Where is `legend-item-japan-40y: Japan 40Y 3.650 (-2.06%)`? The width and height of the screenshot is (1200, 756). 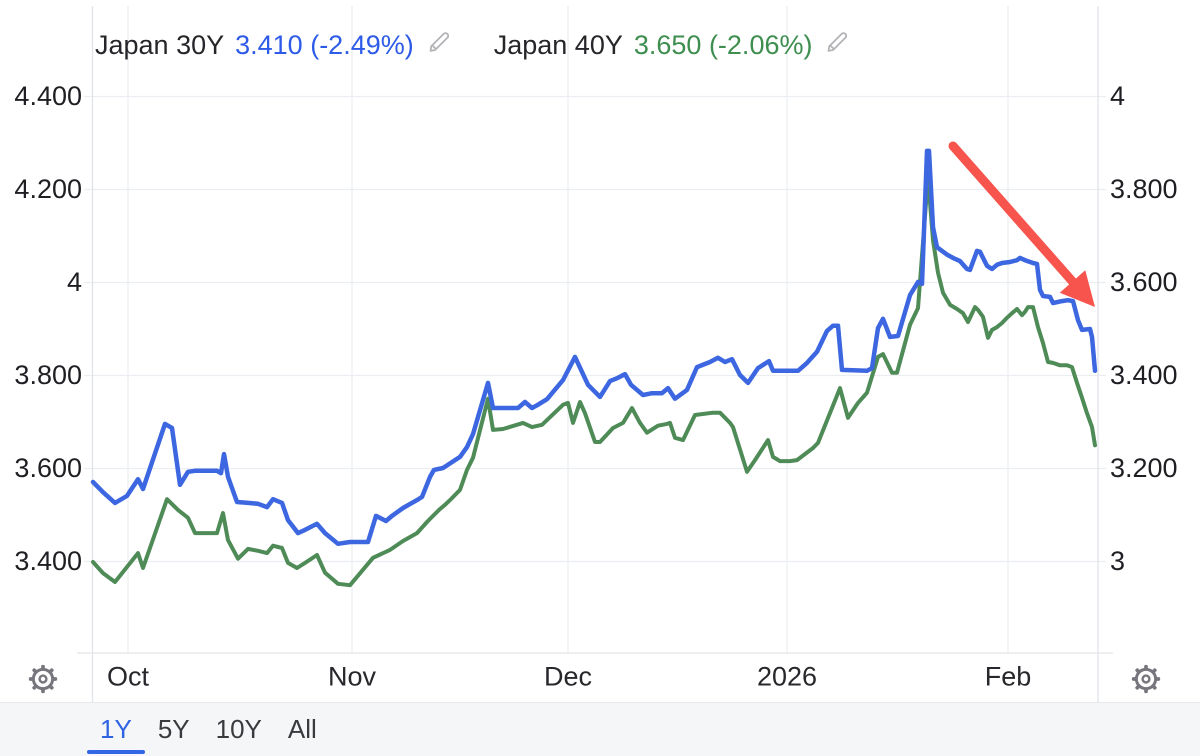
legend-item-japan-40y: Japan 40Y 3.650 (-2.06%) is located at coordinates (673, 45).